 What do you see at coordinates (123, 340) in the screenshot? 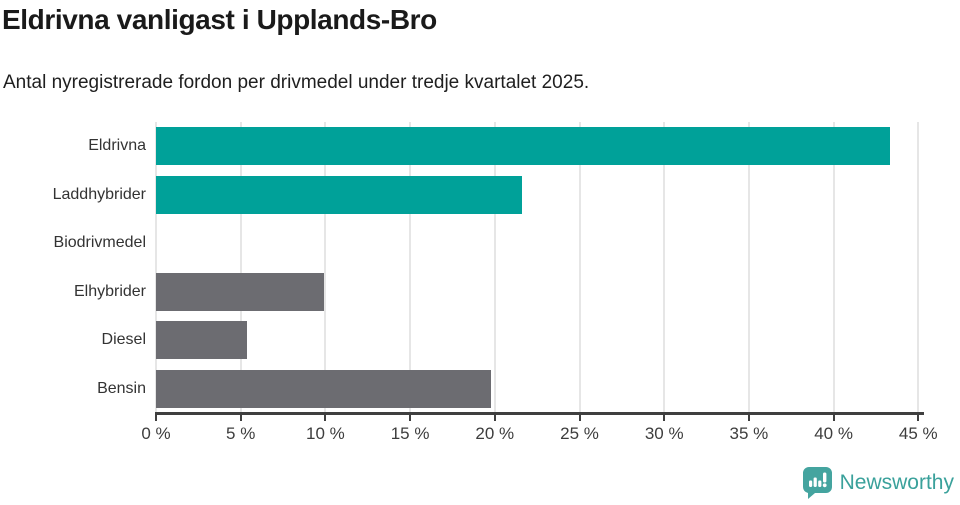
I see `category-label-diesel: Diesel` at bounding box center [123, 340].